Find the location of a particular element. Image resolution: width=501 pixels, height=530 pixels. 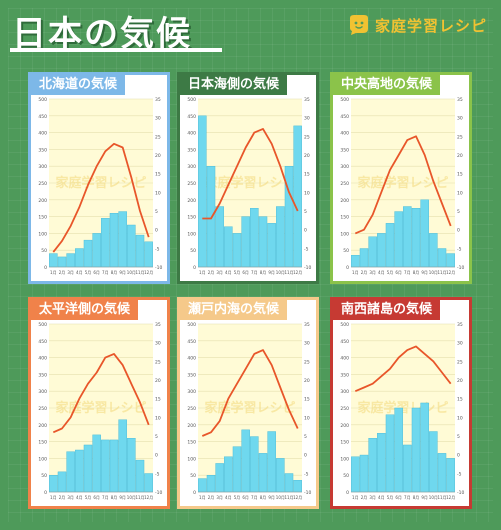

y2-tick-label: -5 is located at coordinates (459, 249).